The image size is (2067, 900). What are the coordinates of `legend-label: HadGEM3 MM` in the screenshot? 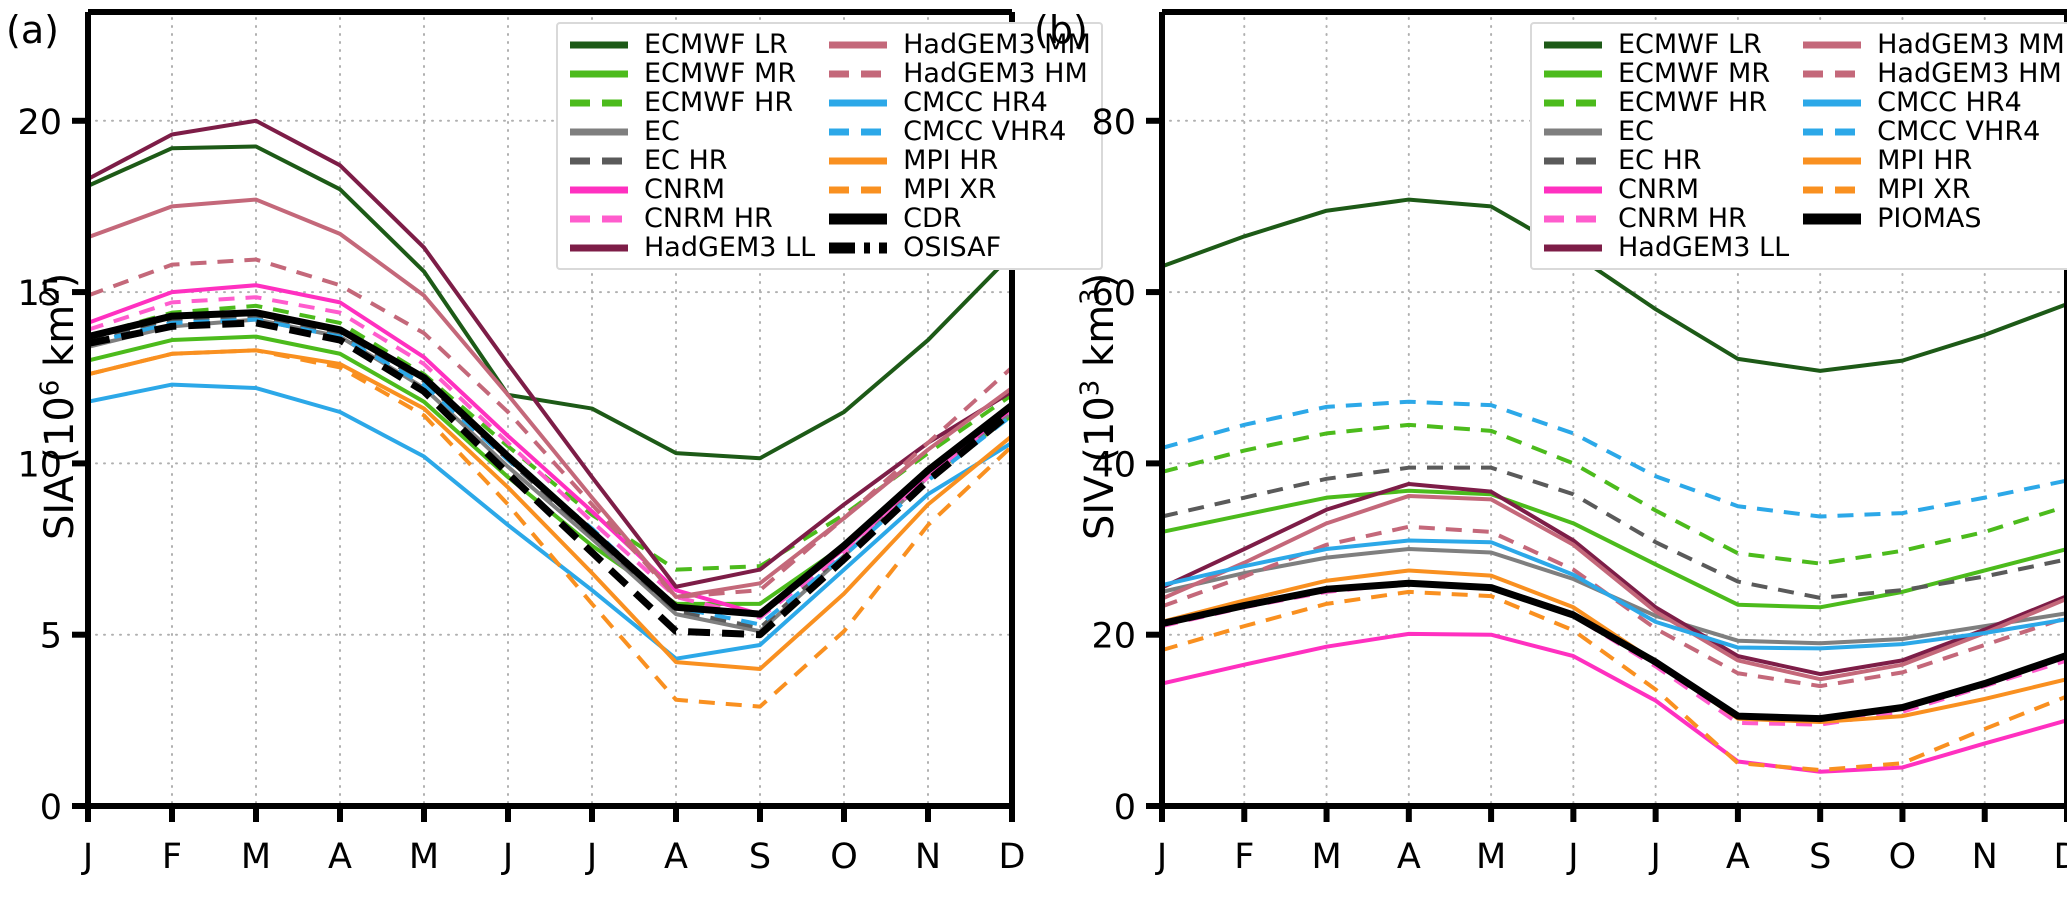 It's located at (1971, 44).